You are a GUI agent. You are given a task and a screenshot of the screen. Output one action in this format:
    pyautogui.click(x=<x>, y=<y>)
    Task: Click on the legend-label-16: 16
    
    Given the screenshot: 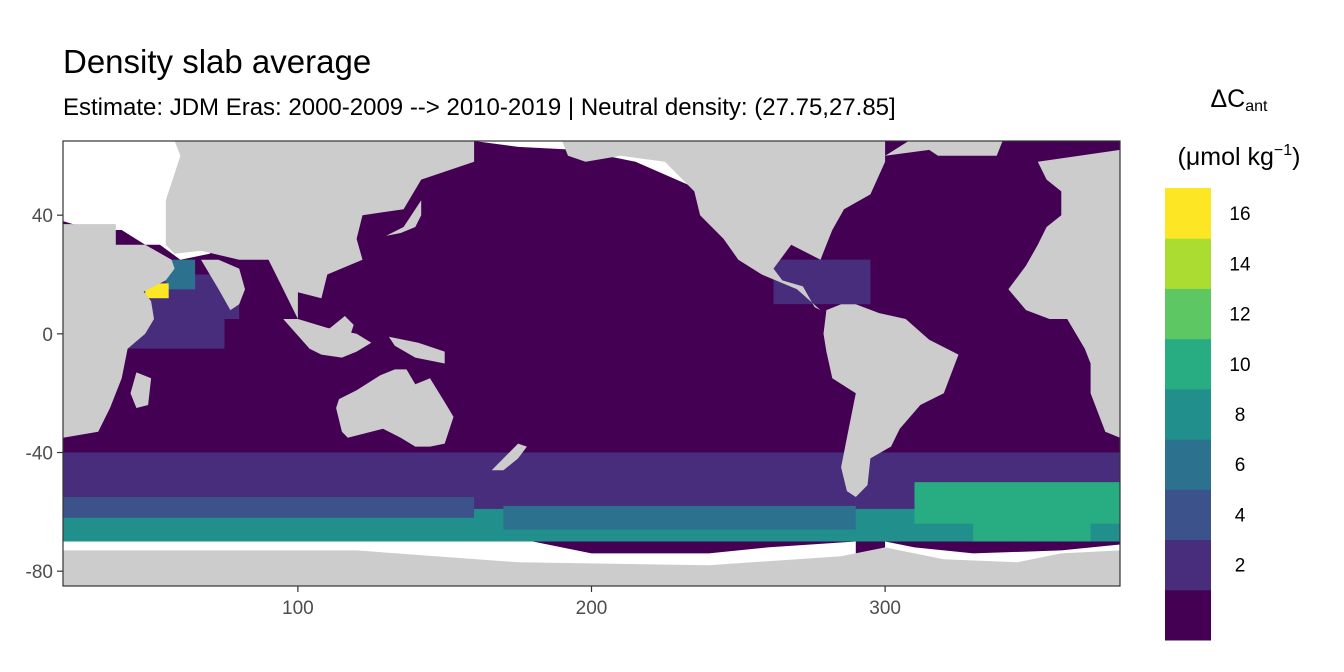 What is the action you would take?
    pyautogui.click(x=1239, y=214)
    